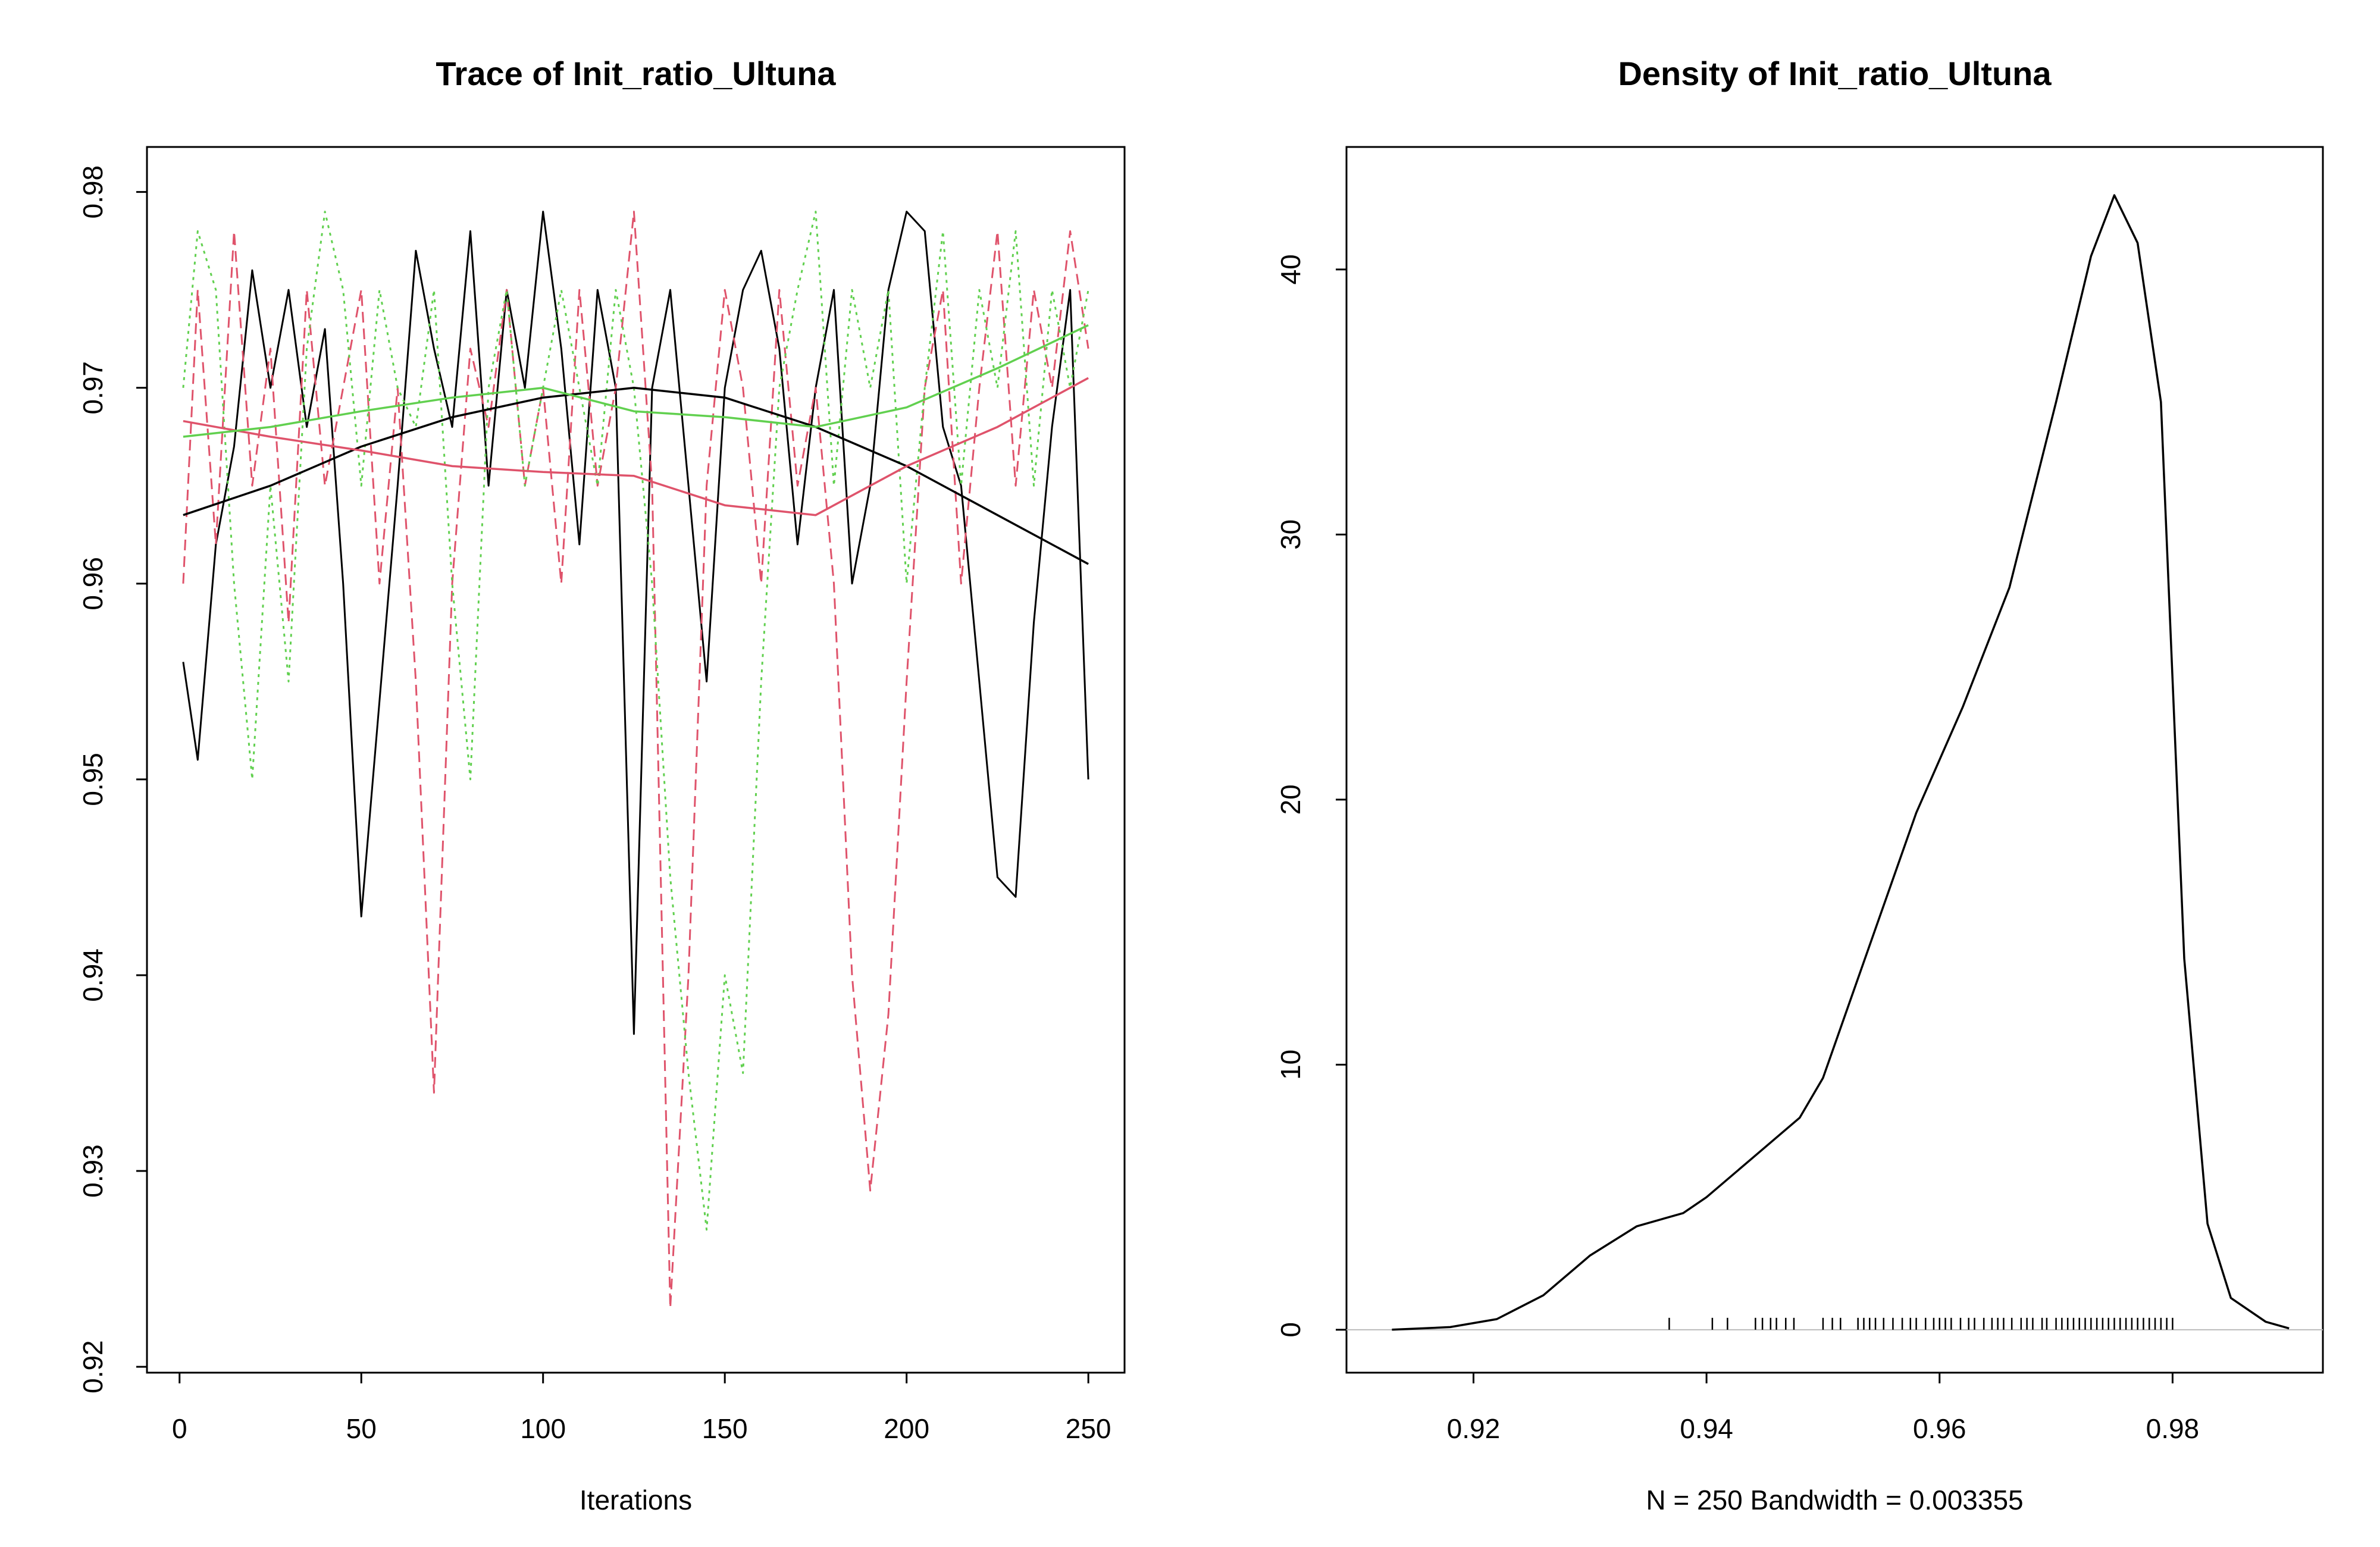 This screenshot has height=1547, width=2380. What do you see at coordinates (1706, 1428) in the screenshot?
I see `x-tick-label: 0.94` at bounding box center [1706, 1428].